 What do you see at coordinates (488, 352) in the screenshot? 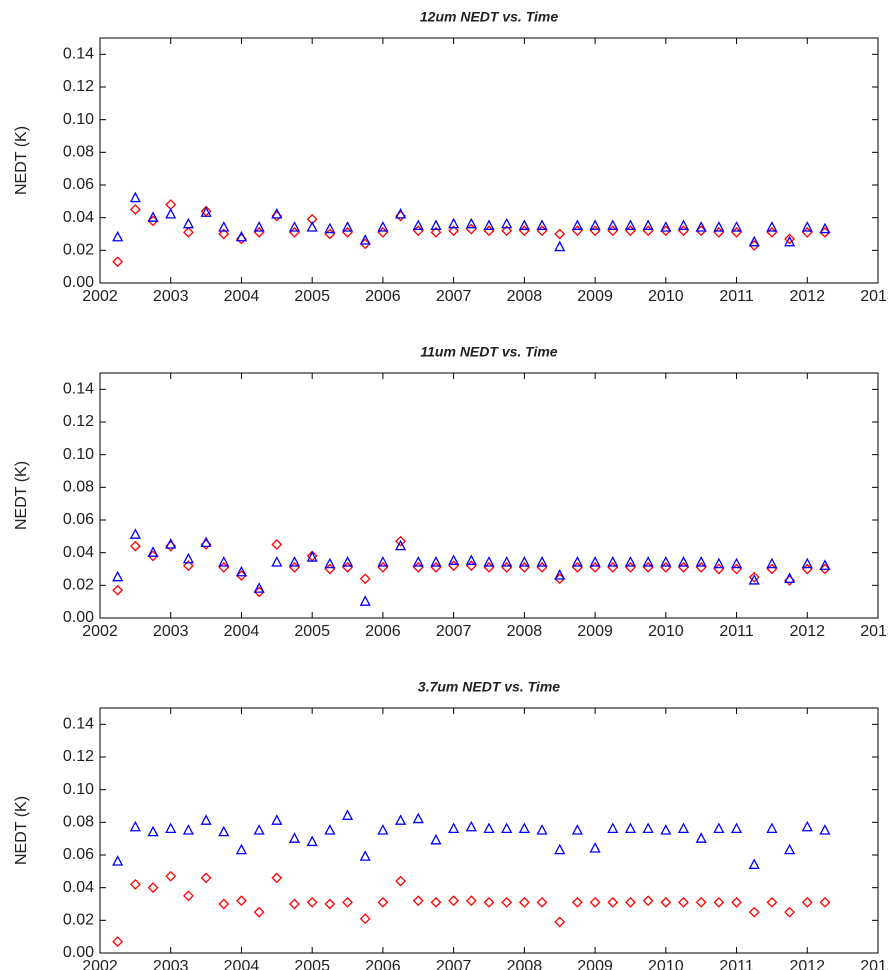
I see `chart-title: 11um NEDT vs. Time` at bounding box center [488, 352].